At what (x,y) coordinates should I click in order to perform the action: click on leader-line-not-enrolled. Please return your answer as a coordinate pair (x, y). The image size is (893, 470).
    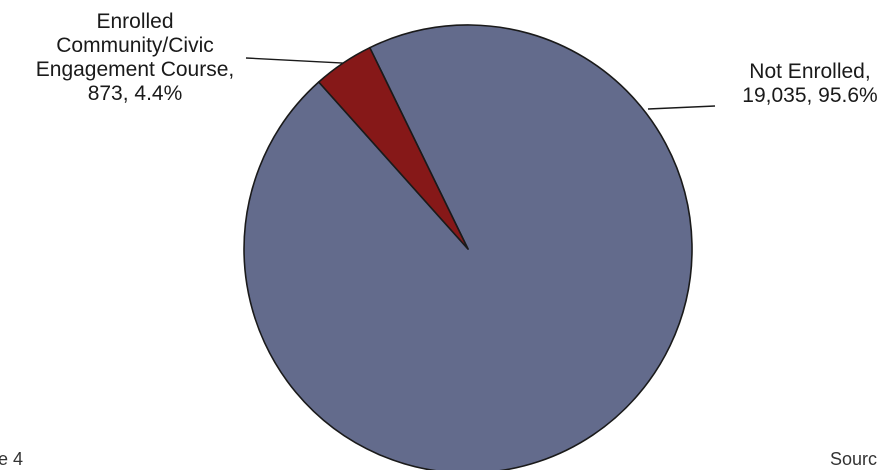
    Looking at the image, I should click on (681, 107).